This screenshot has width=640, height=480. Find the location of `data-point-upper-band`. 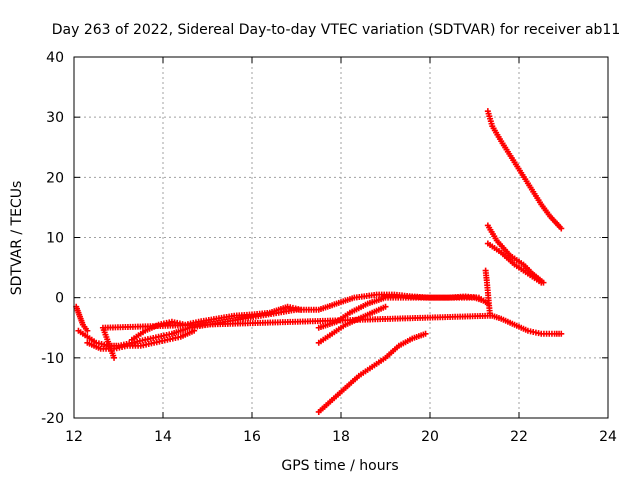

data-point-upper-band is located at coordinates (300, 309).